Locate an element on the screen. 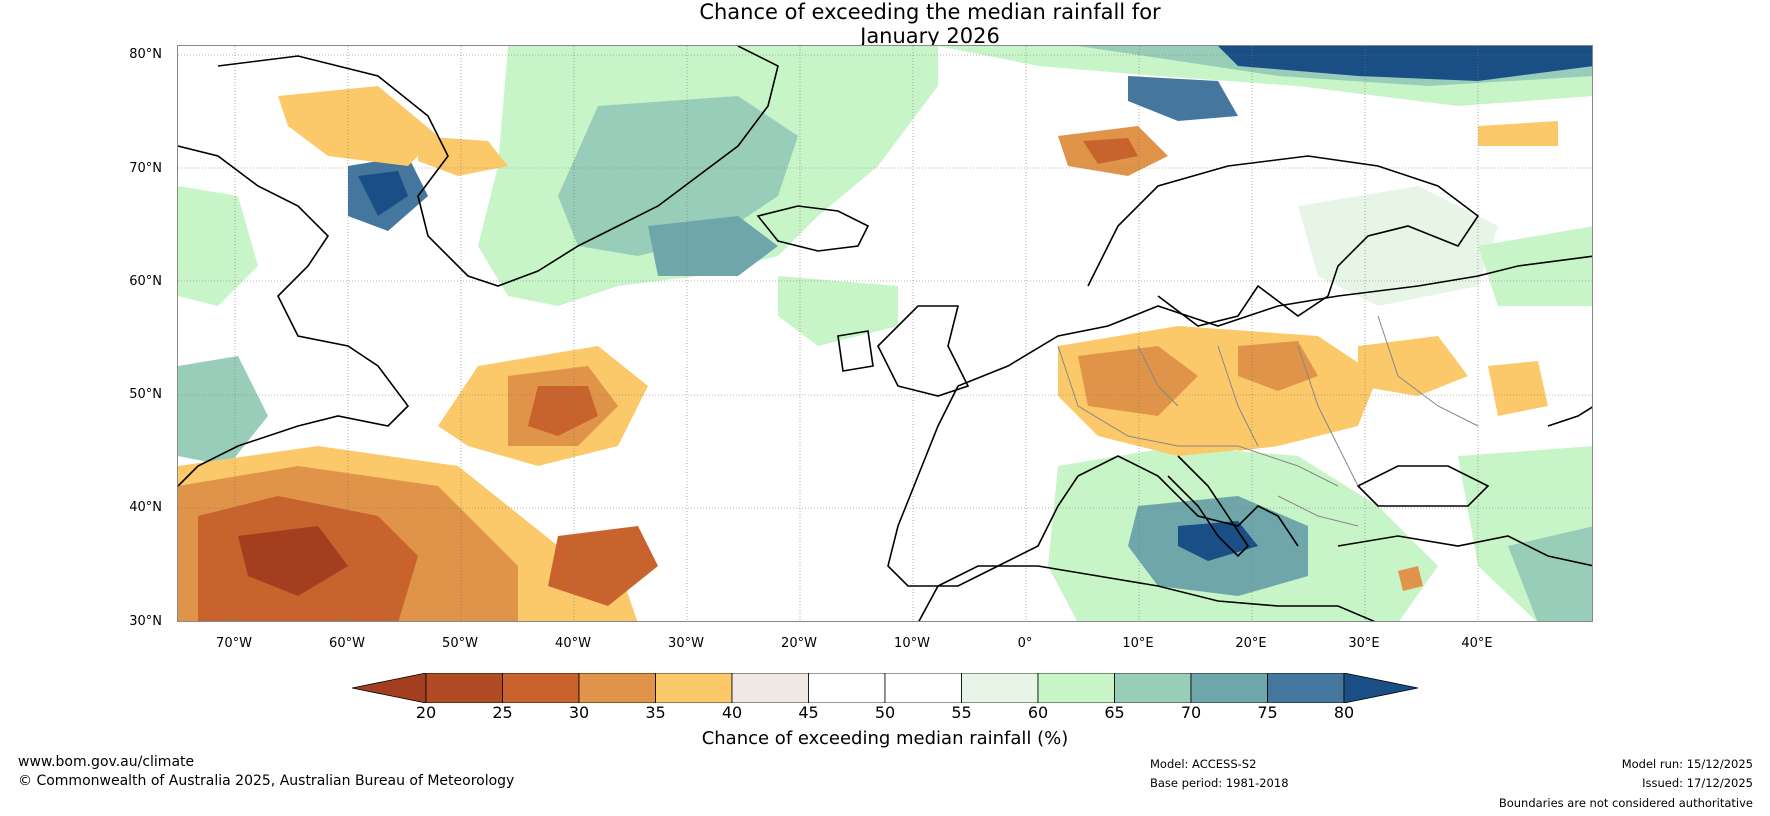  lat-label-60n: 60°N is located at coordinates (145, 281).